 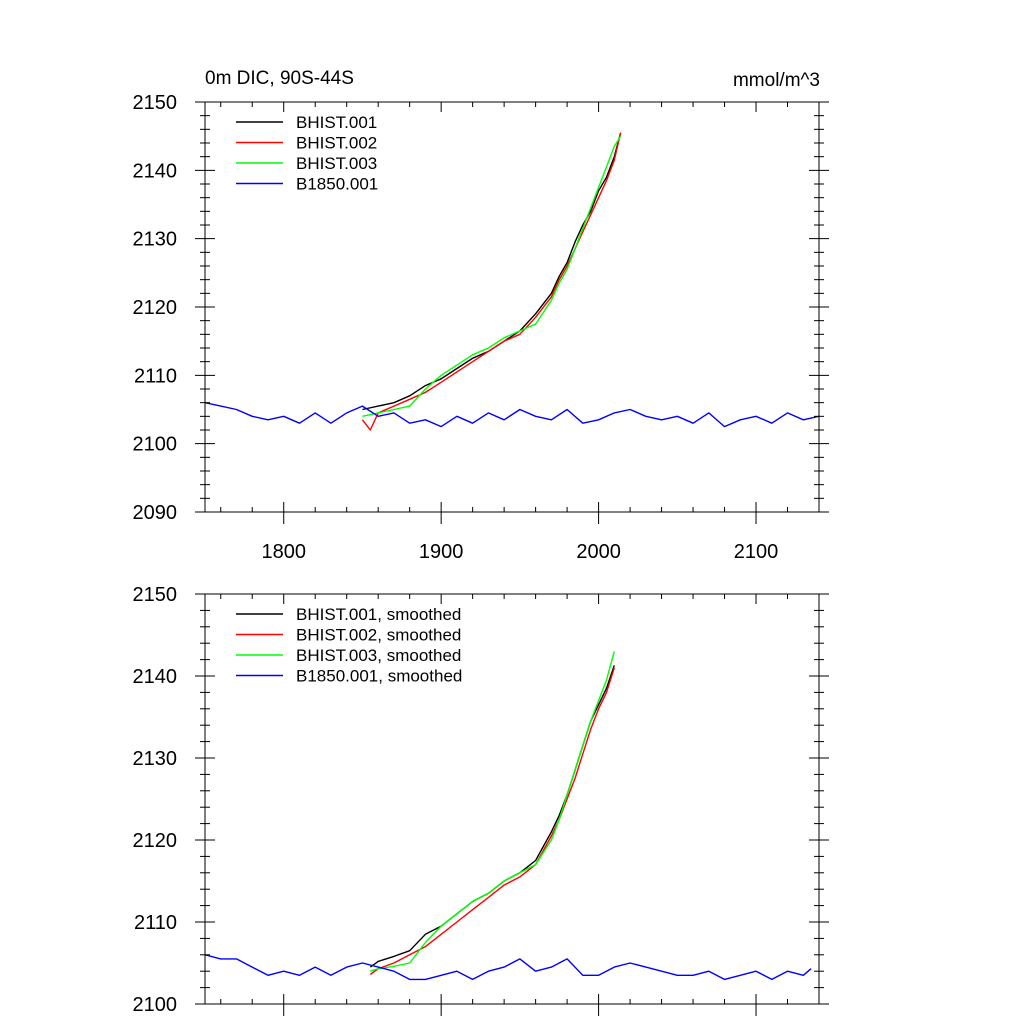 What do you see at coordinates (283, 552) in the screenshot?
I see `x-tick-label: 1800` at bounding box center [283, 552].